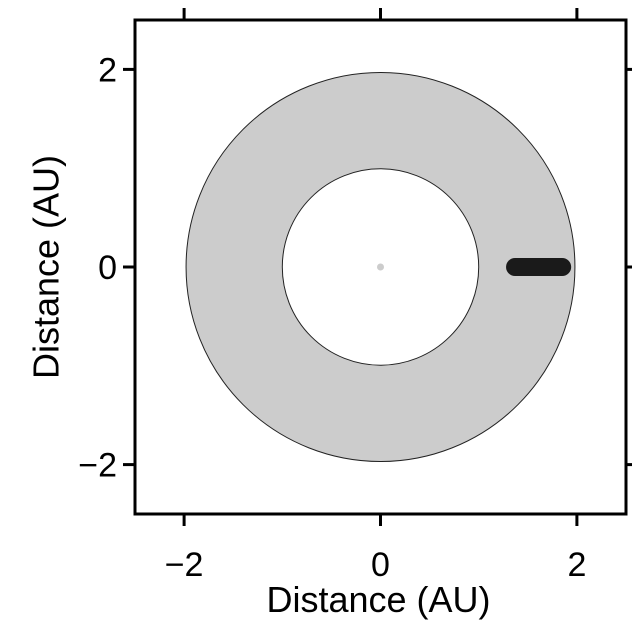 This screenshot has height=627, width=632. Describe the element at coordinates (576, 565) in the screenshot. I see `x-tick-label: 2` at that location.